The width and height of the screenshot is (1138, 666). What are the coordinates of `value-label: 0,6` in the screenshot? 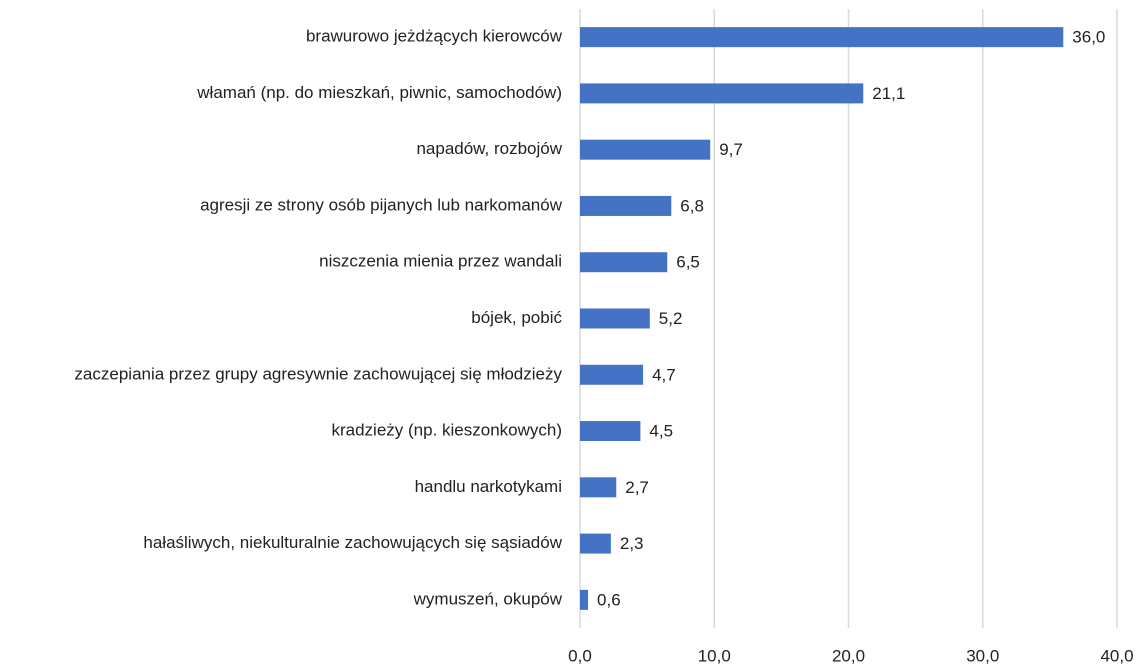 It's located at (609, 599).